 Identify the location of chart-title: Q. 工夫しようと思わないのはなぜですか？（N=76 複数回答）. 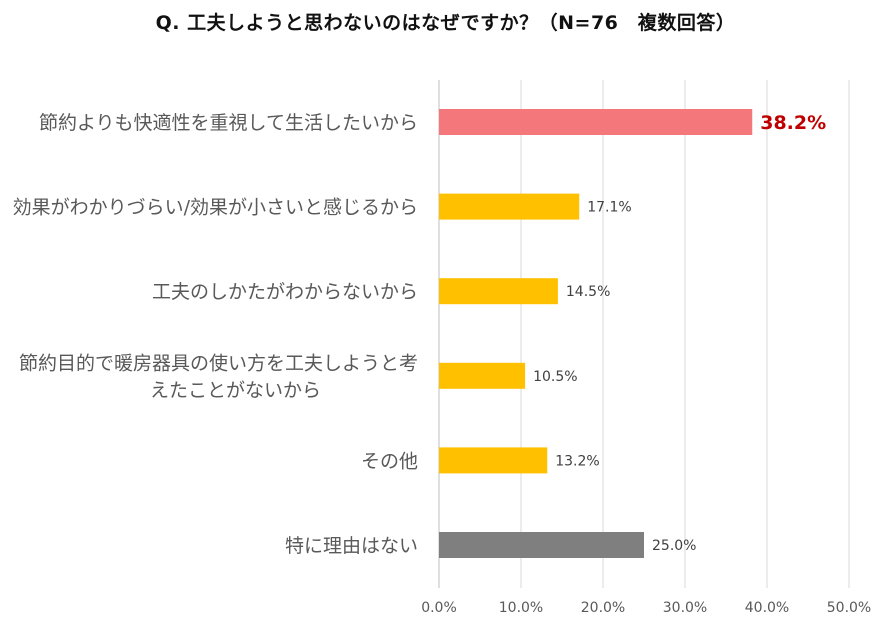
(445, 23).